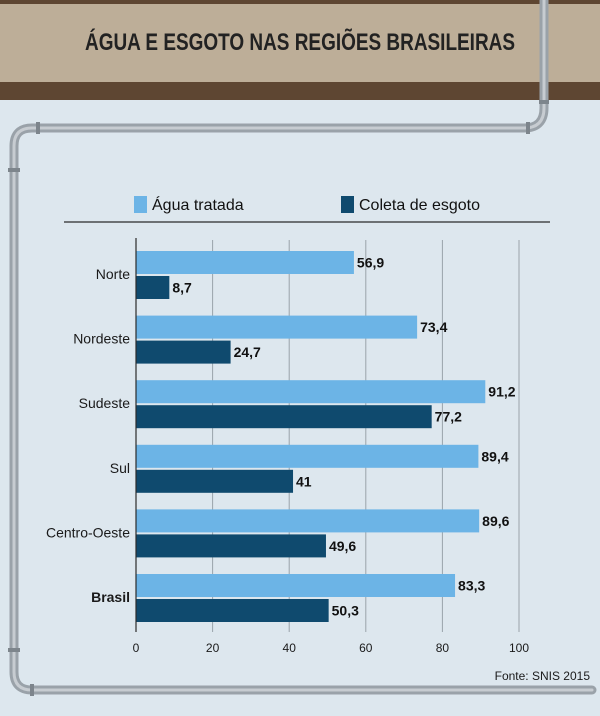 The image size is (600, 716). Describe the element at coordinates (300, 2) in the screenshot. I see `banner-top-border` at that location.